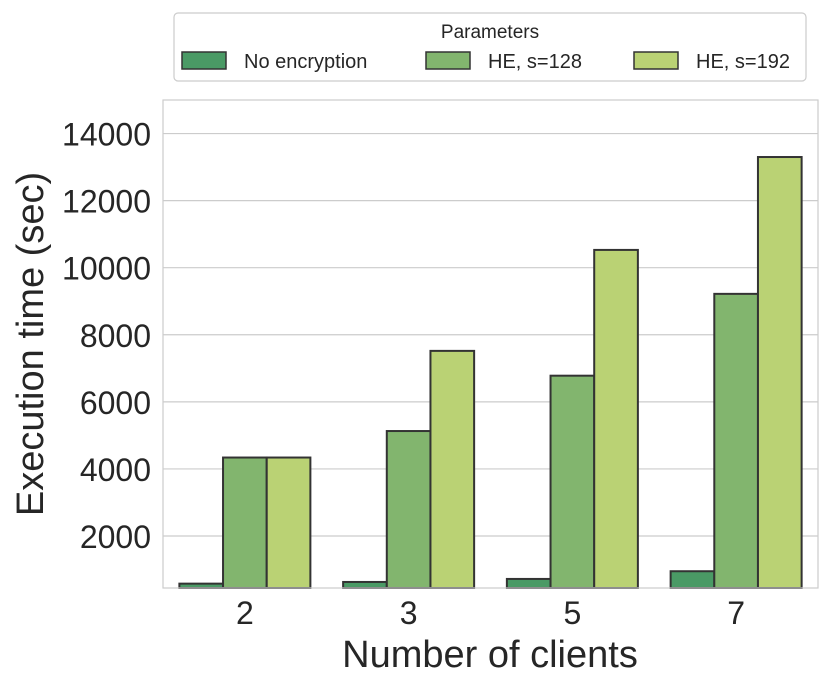  I want to click on y-axis-label: Execution time (sec), so click(31, 344).